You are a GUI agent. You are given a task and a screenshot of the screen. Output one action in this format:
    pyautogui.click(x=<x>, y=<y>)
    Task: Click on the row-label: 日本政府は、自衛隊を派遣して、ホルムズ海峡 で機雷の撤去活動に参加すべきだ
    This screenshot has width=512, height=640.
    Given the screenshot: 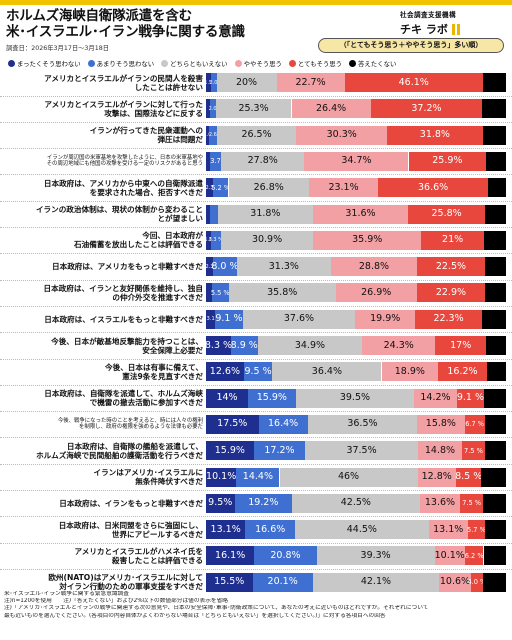 What is the action you would take?
    pyautogui.click(x=102, y=398)
    